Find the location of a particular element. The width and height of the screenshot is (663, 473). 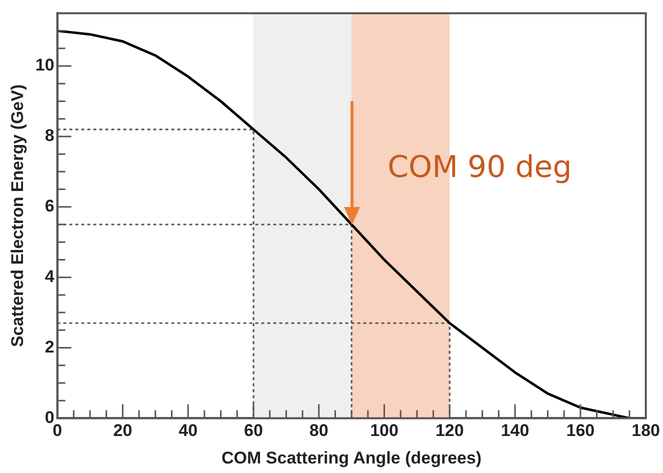

y-axis-title: Scattered Electron Energy (GeV) is located at coordinates (17, 216).